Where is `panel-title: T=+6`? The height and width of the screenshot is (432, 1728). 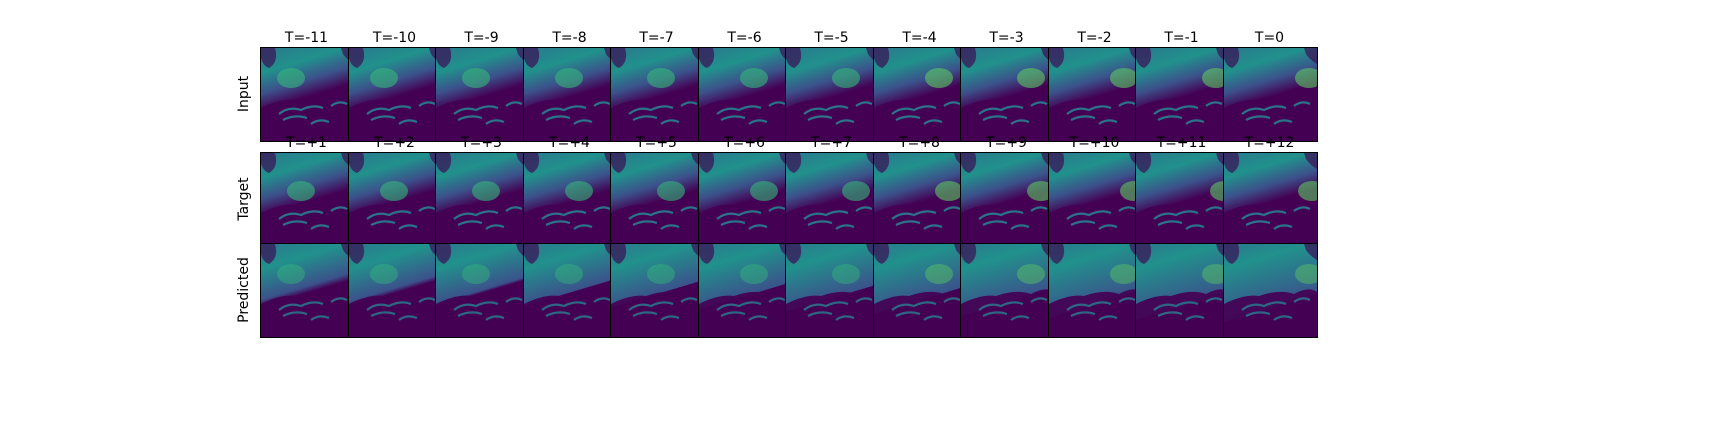
panel-title: T=+6 is located at coordinates (744, 143).